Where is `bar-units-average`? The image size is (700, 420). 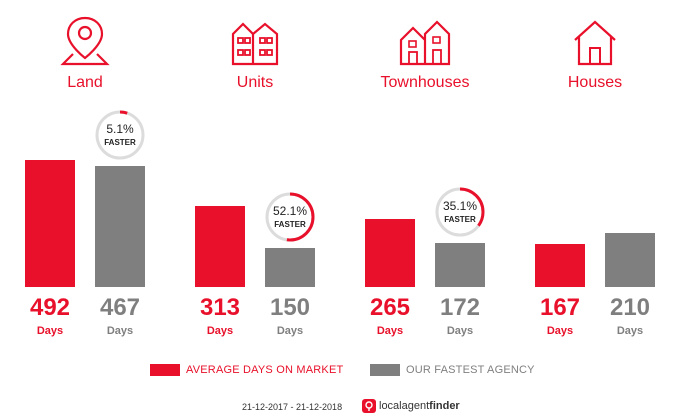
bar-units-average is located at coordinates (220, 246).